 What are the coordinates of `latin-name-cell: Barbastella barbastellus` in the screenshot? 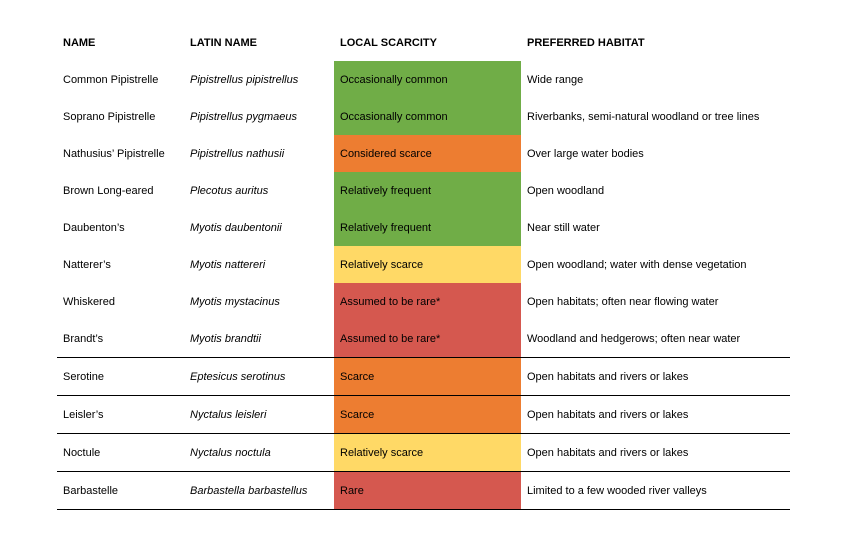 It's located at (259, 490).